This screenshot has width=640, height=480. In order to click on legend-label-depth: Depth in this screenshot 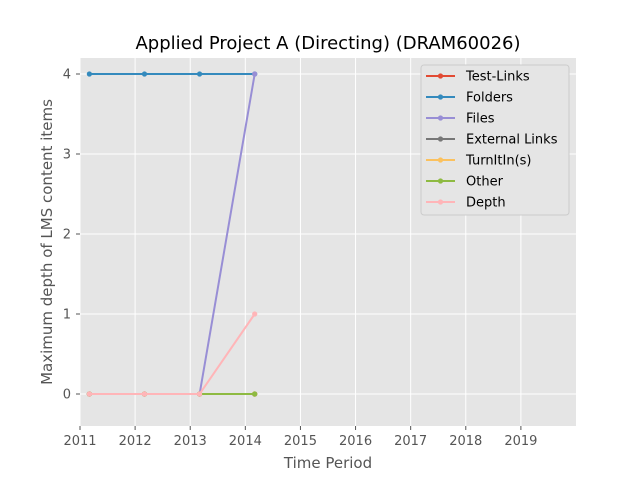, I will do `click(486, 203)`.